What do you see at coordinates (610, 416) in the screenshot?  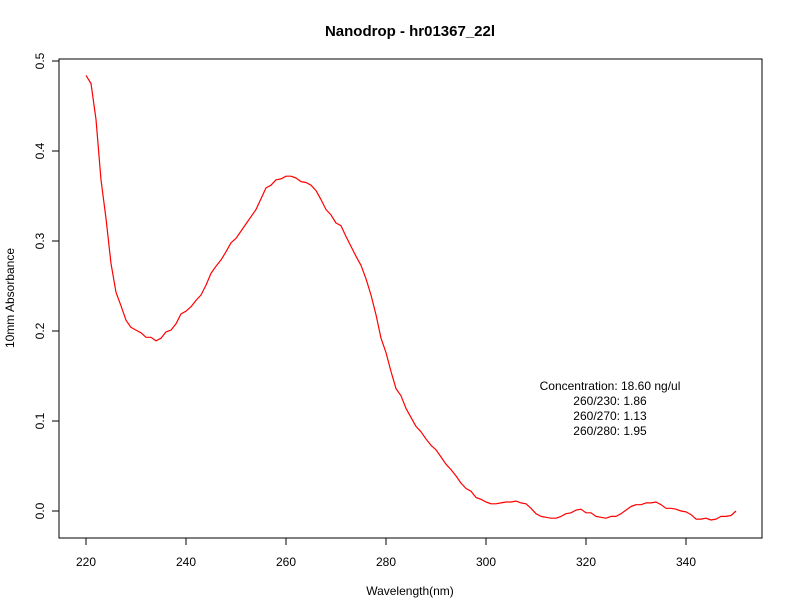 I see `ratio-260-270-annotation: 260/270: 1.13` at bounding box center [610, 416].